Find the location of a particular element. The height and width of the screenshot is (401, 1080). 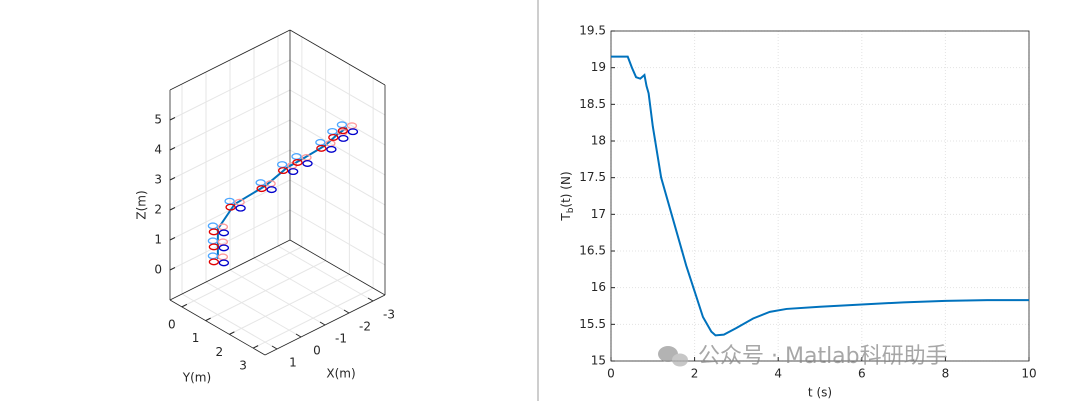

x-tick-label: -3 is located at coordinates (389, 315).